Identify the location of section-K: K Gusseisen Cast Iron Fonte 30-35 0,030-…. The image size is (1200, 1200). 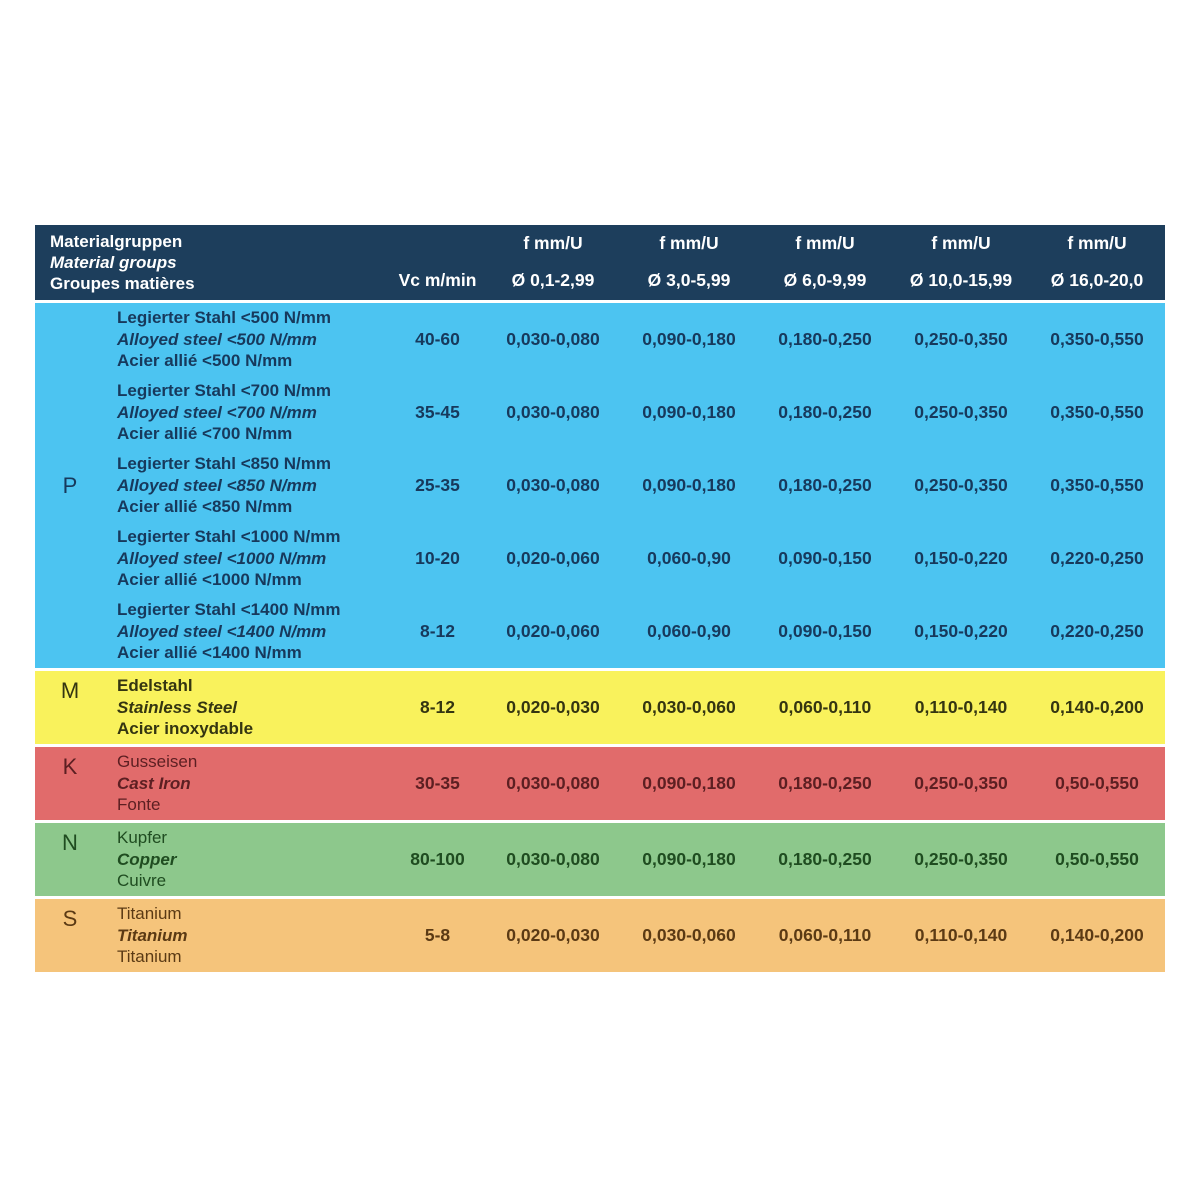
(600, 783).